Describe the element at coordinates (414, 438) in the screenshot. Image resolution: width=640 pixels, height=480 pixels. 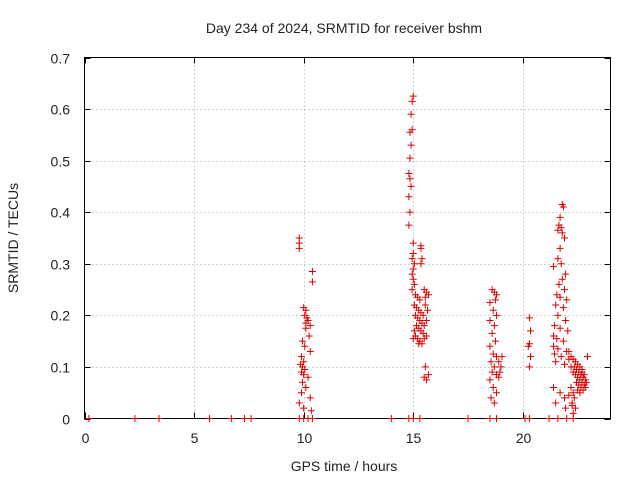
I see `x-tick-label: 15` at that location.